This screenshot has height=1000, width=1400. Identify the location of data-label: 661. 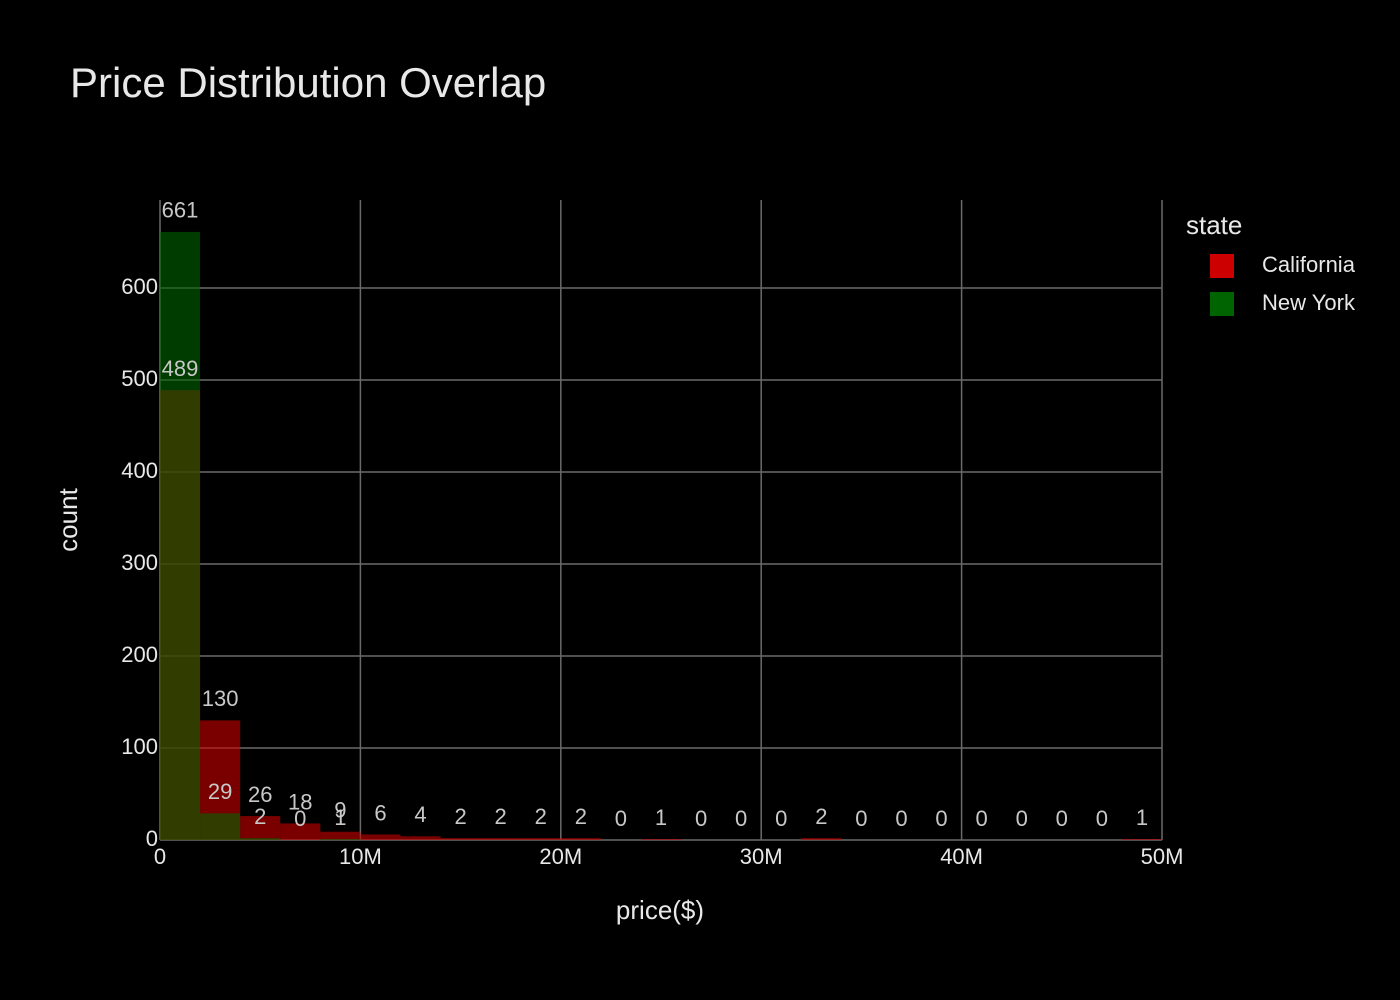
(180, 210).